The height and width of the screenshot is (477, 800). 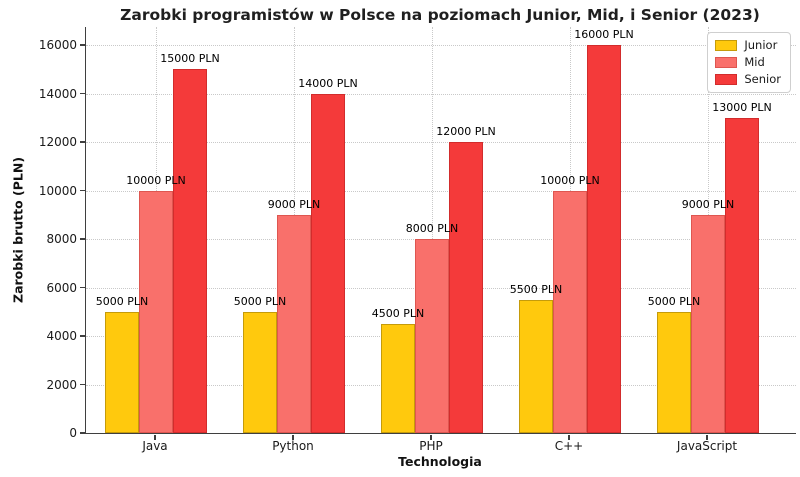 What do you see at coordinates (466, 131) in the screenshot?
I see `bar-value-label: 12000 PLN` at bounding box center [466, 131].